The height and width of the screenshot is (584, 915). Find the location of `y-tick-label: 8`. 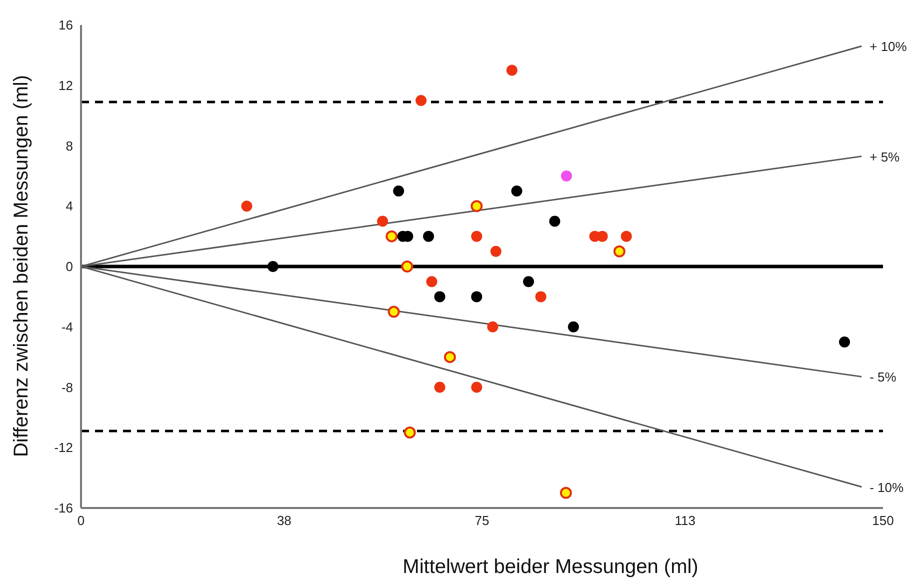

y-tick-label: 8 is located at coordinates (69, 146).